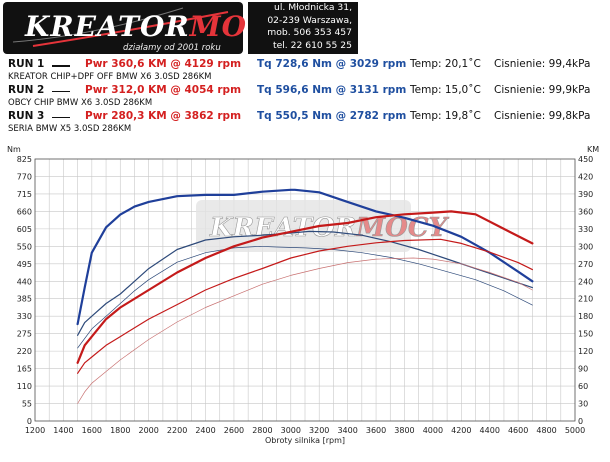 This screenshot has width=610, height=462. What do you see at coordinates (80, 103) in the screenshot?
I see `run-desc: OBCY CHIP BMW X6 3.0SD 286KM` at bounding box center [80, 103].